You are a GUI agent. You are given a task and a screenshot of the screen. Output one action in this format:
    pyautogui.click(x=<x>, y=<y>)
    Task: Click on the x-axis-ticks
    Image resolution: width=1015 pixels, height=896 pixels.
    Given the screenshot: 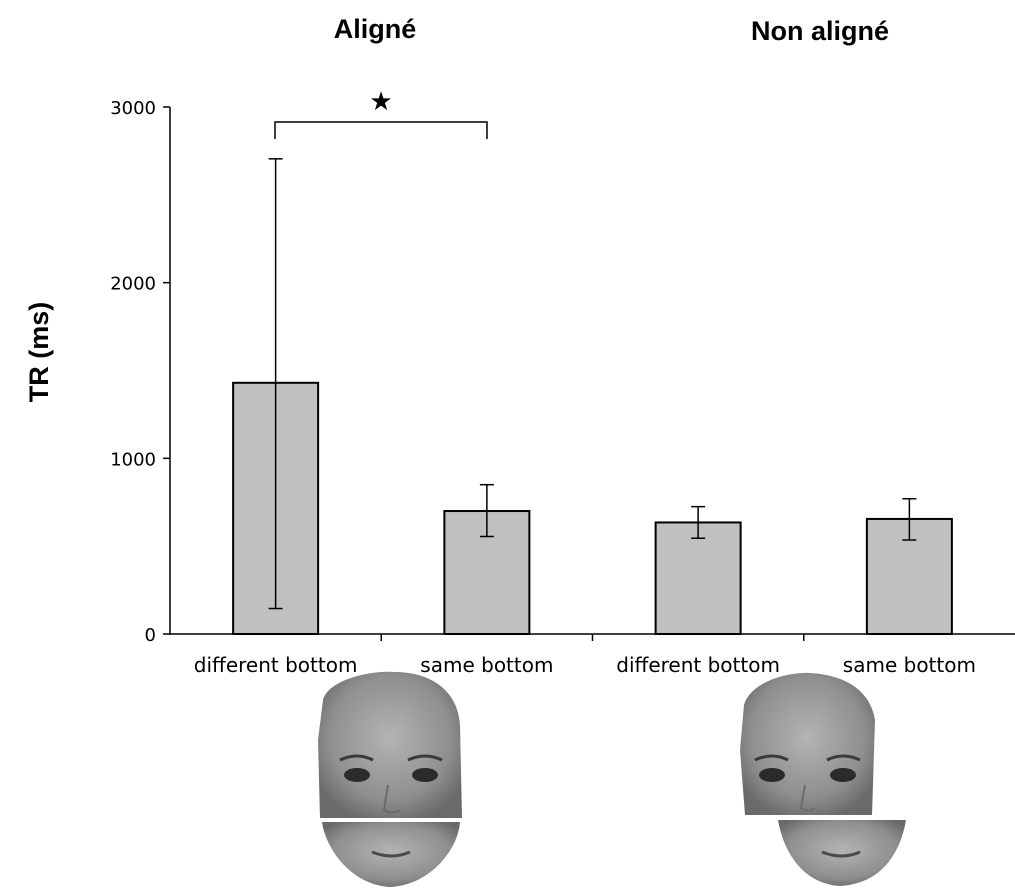 What is the action you would take?
    pyautogui.click(x=592, y=637)
    